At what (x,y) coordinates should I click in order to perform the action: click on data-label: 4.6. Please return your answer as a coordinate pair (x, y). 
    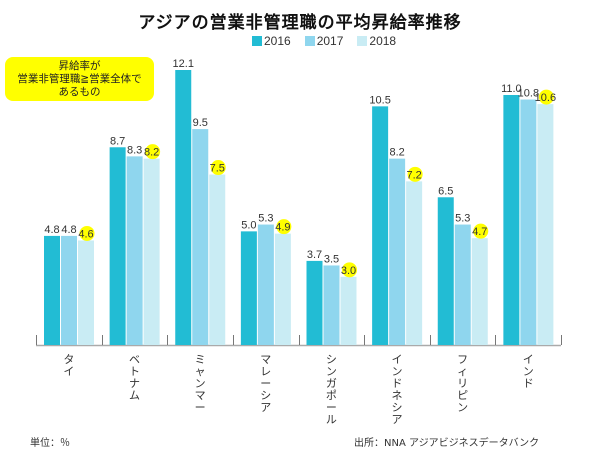
    Looking at the image, I should click on (85, 234).